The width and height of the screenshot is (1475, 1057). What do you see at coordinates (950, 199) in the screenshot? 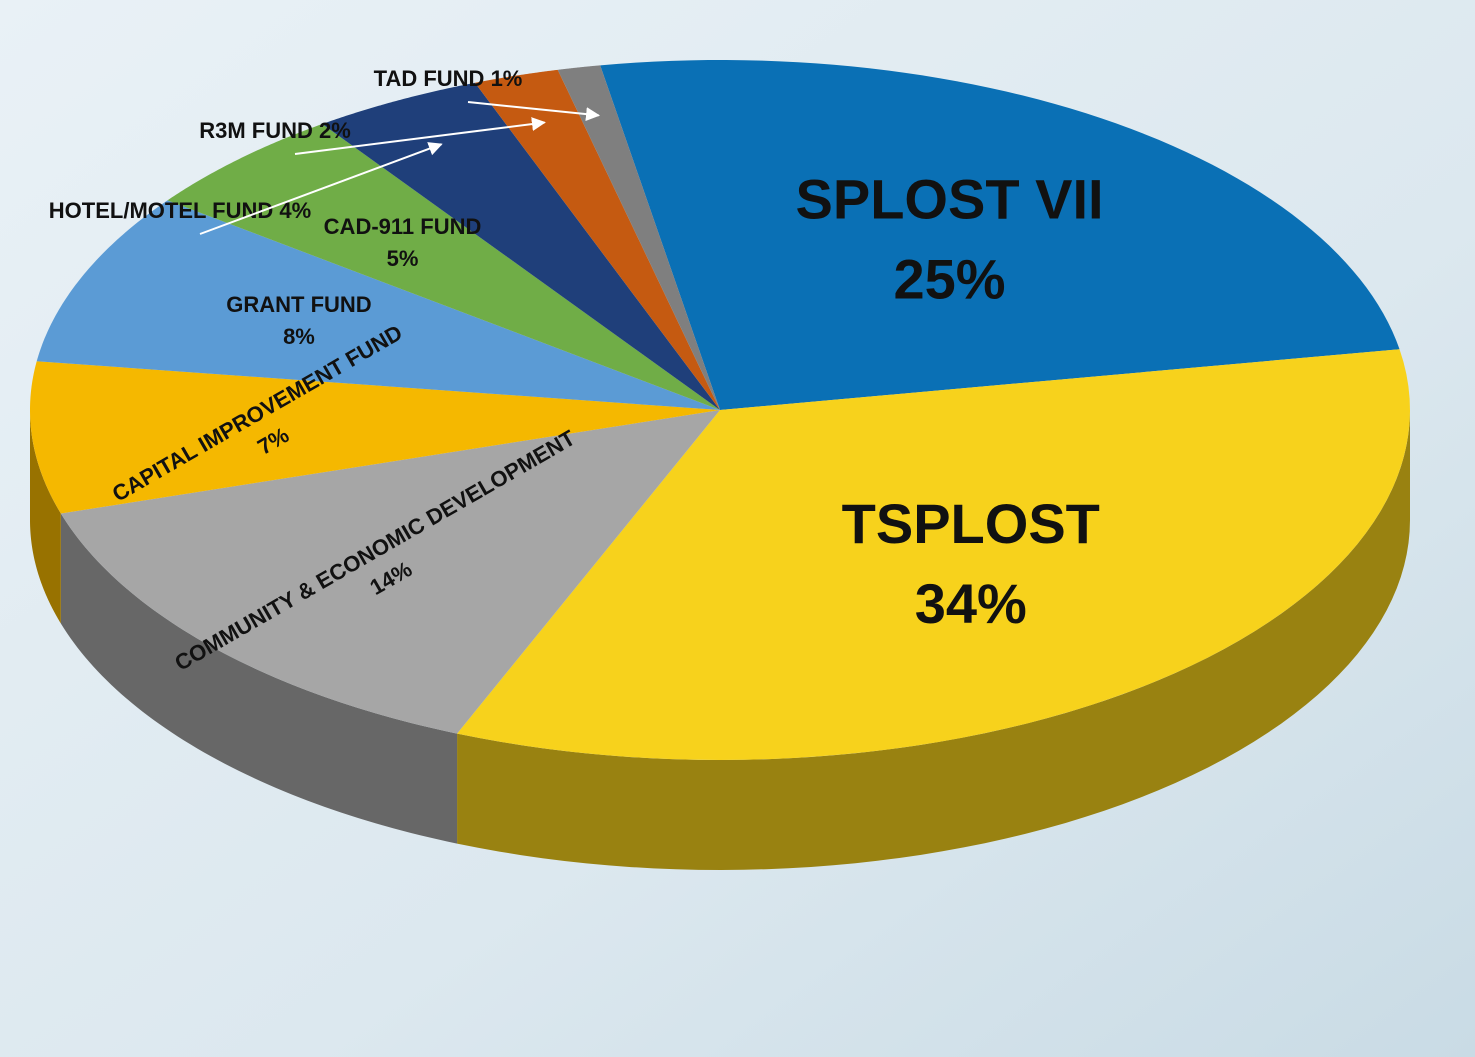
I see `slice-label: SPLOST VII` at bounding box center [950, 199].